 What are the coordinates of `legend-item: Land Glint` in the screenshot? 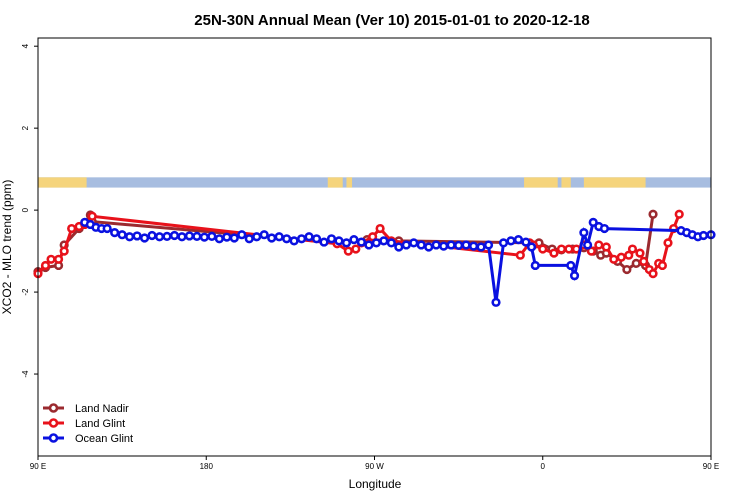 It's located at (84, 424).